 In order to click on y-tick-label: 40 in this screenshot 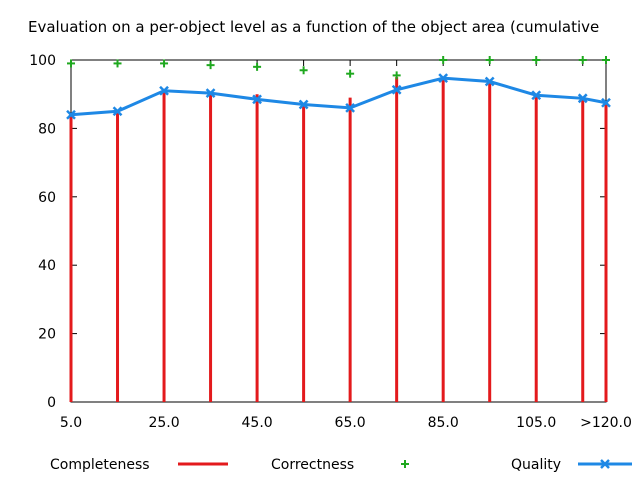, I will do `click(47, 266)`.